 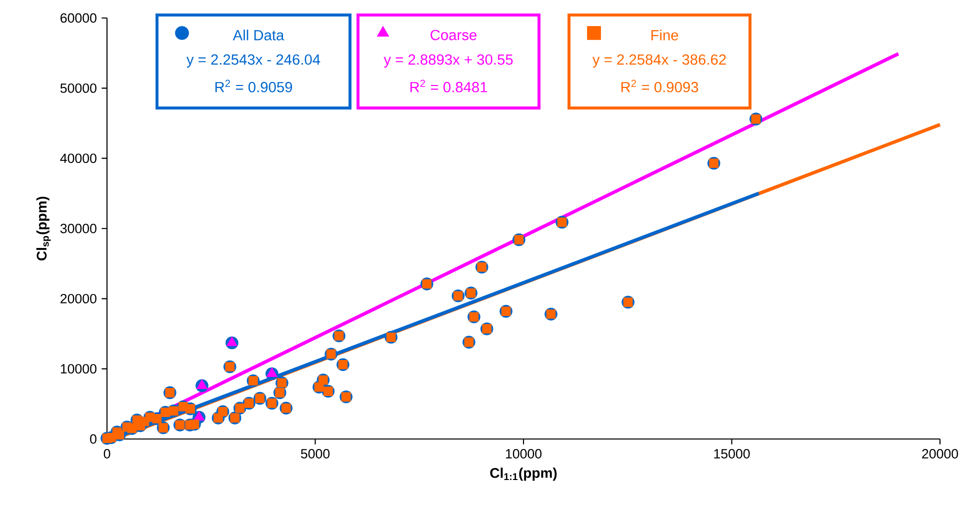 What do you see at coordinates (659, 61) in the screenshot?
I see `annotation: y = 2.2584x - 386.62` at bounding box center [659, 61].